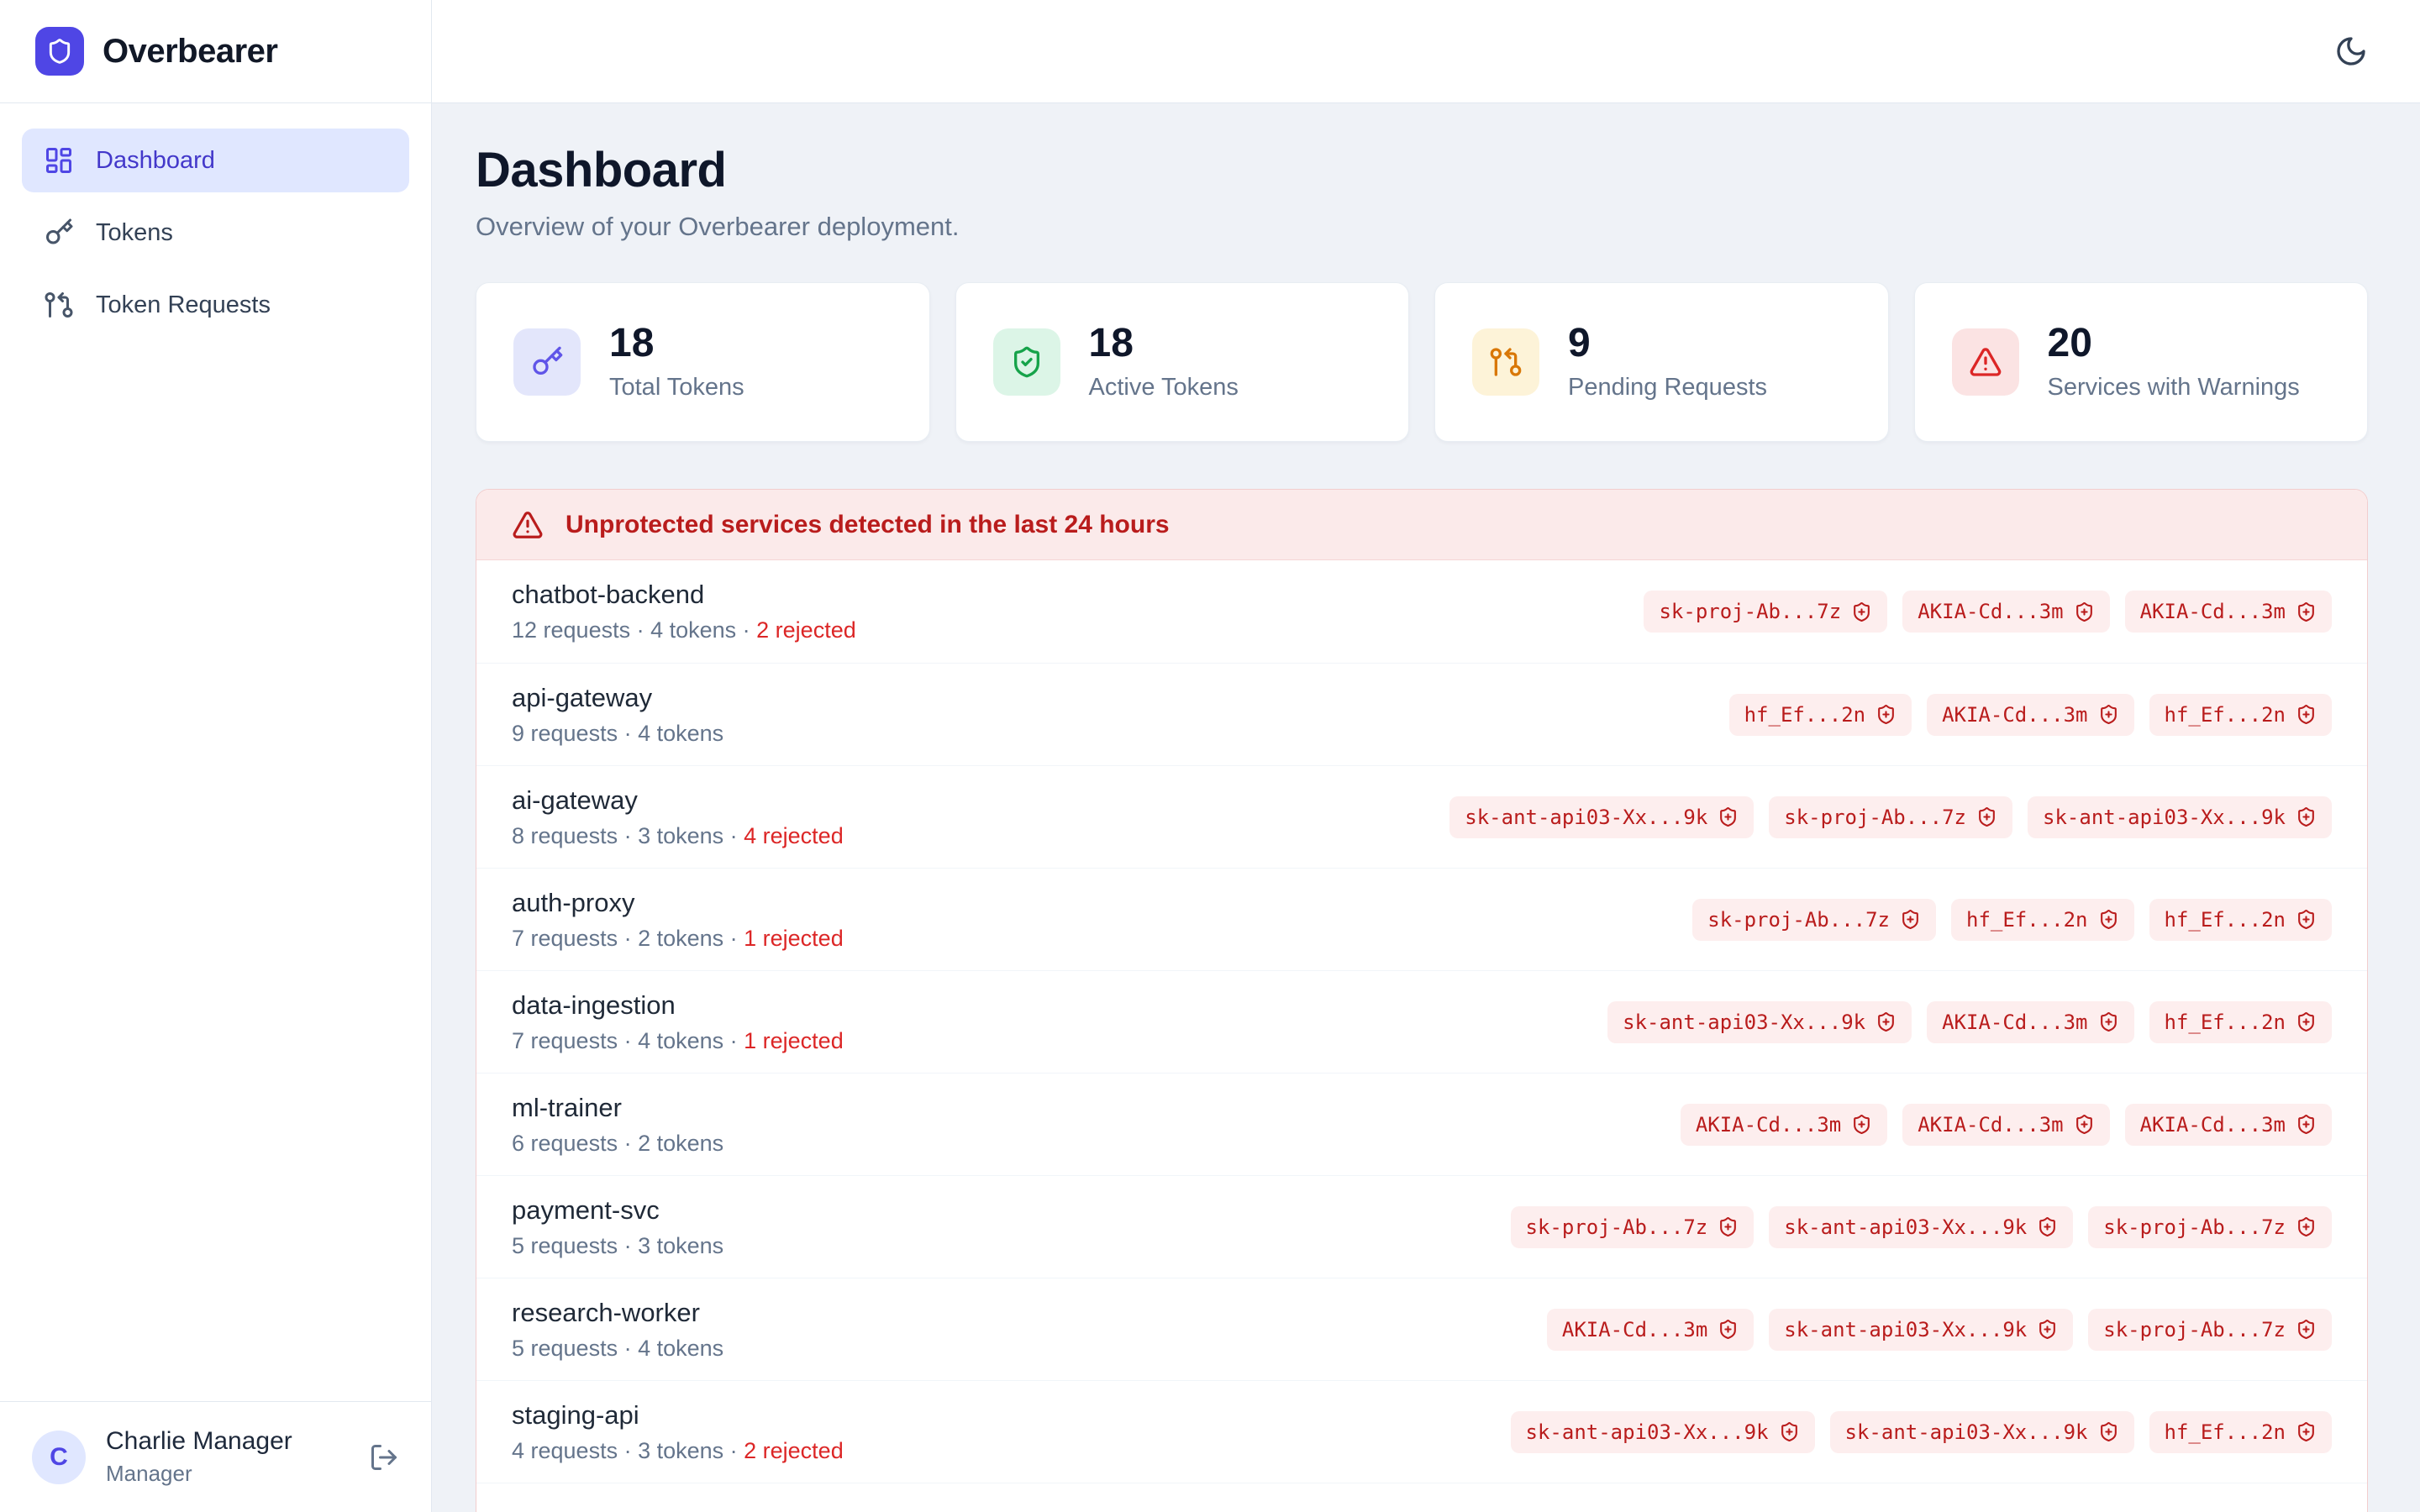  I want to click on token-badges: sk-proj-Ab...7z hf_Ef...2n, so click(2012, 919).